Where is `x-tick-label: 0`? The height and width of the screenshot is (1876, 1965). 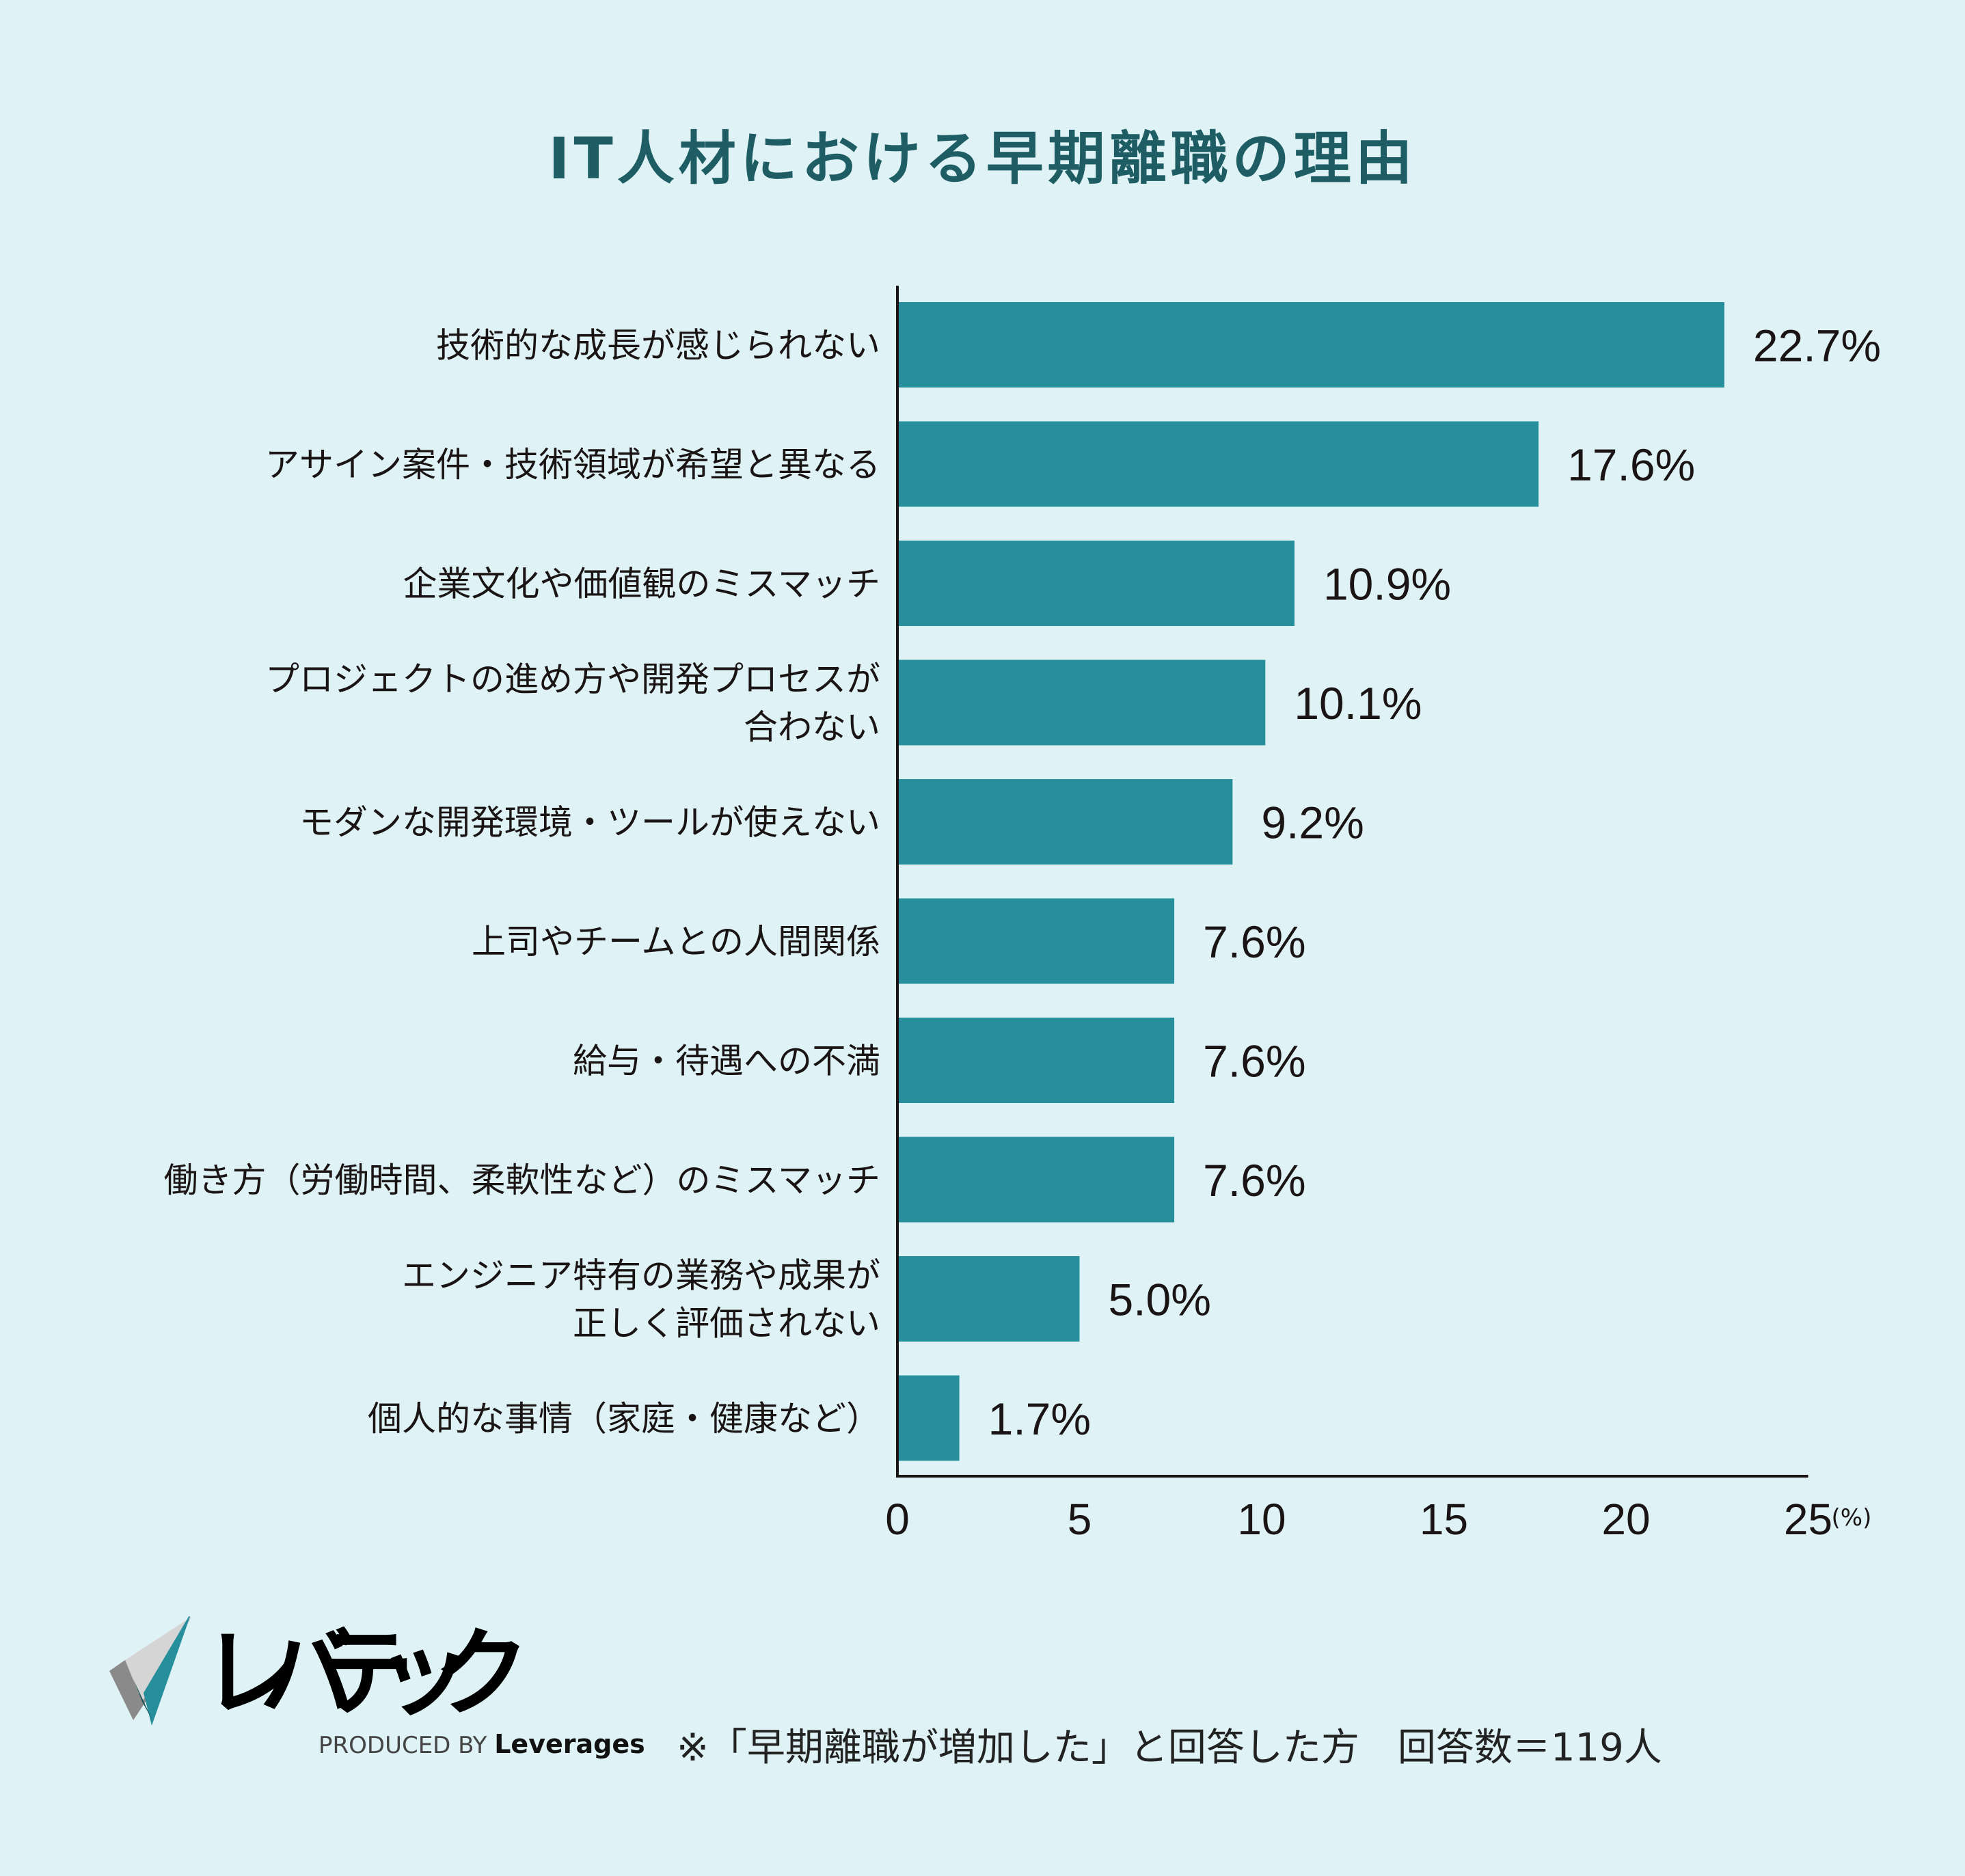
x-tick-label: 0 is located at coordinates (898, 1519).